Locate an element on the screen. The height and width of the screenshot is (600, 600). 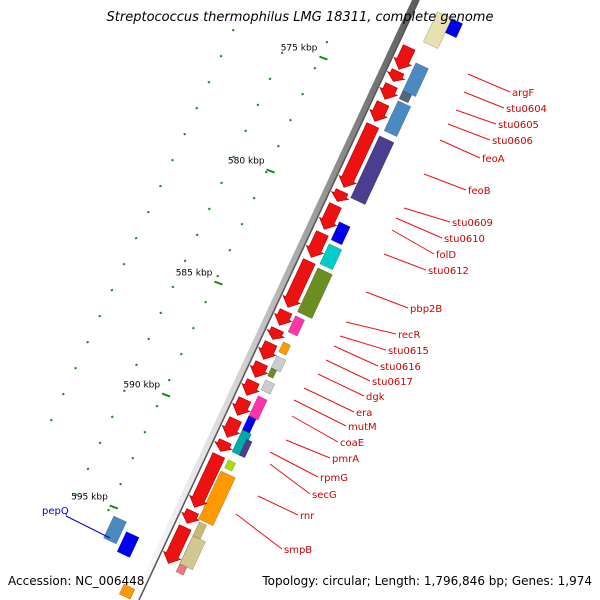
gene-label-pmra: pmrA is located at coordinates (345, 459).